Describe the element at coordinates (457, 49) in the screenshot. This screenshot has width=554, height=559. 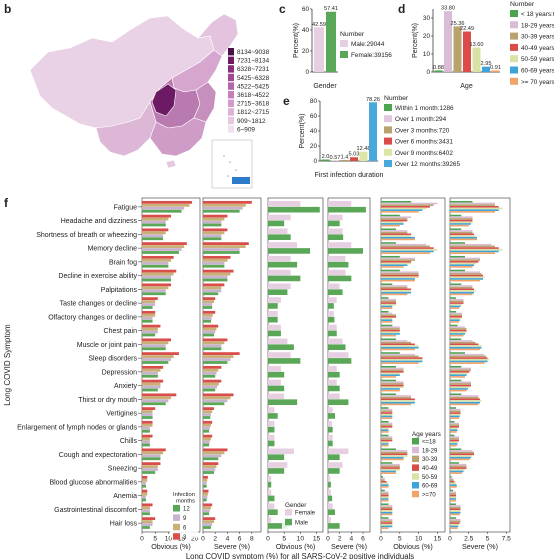
I see `bar-30-39-years` at that location.